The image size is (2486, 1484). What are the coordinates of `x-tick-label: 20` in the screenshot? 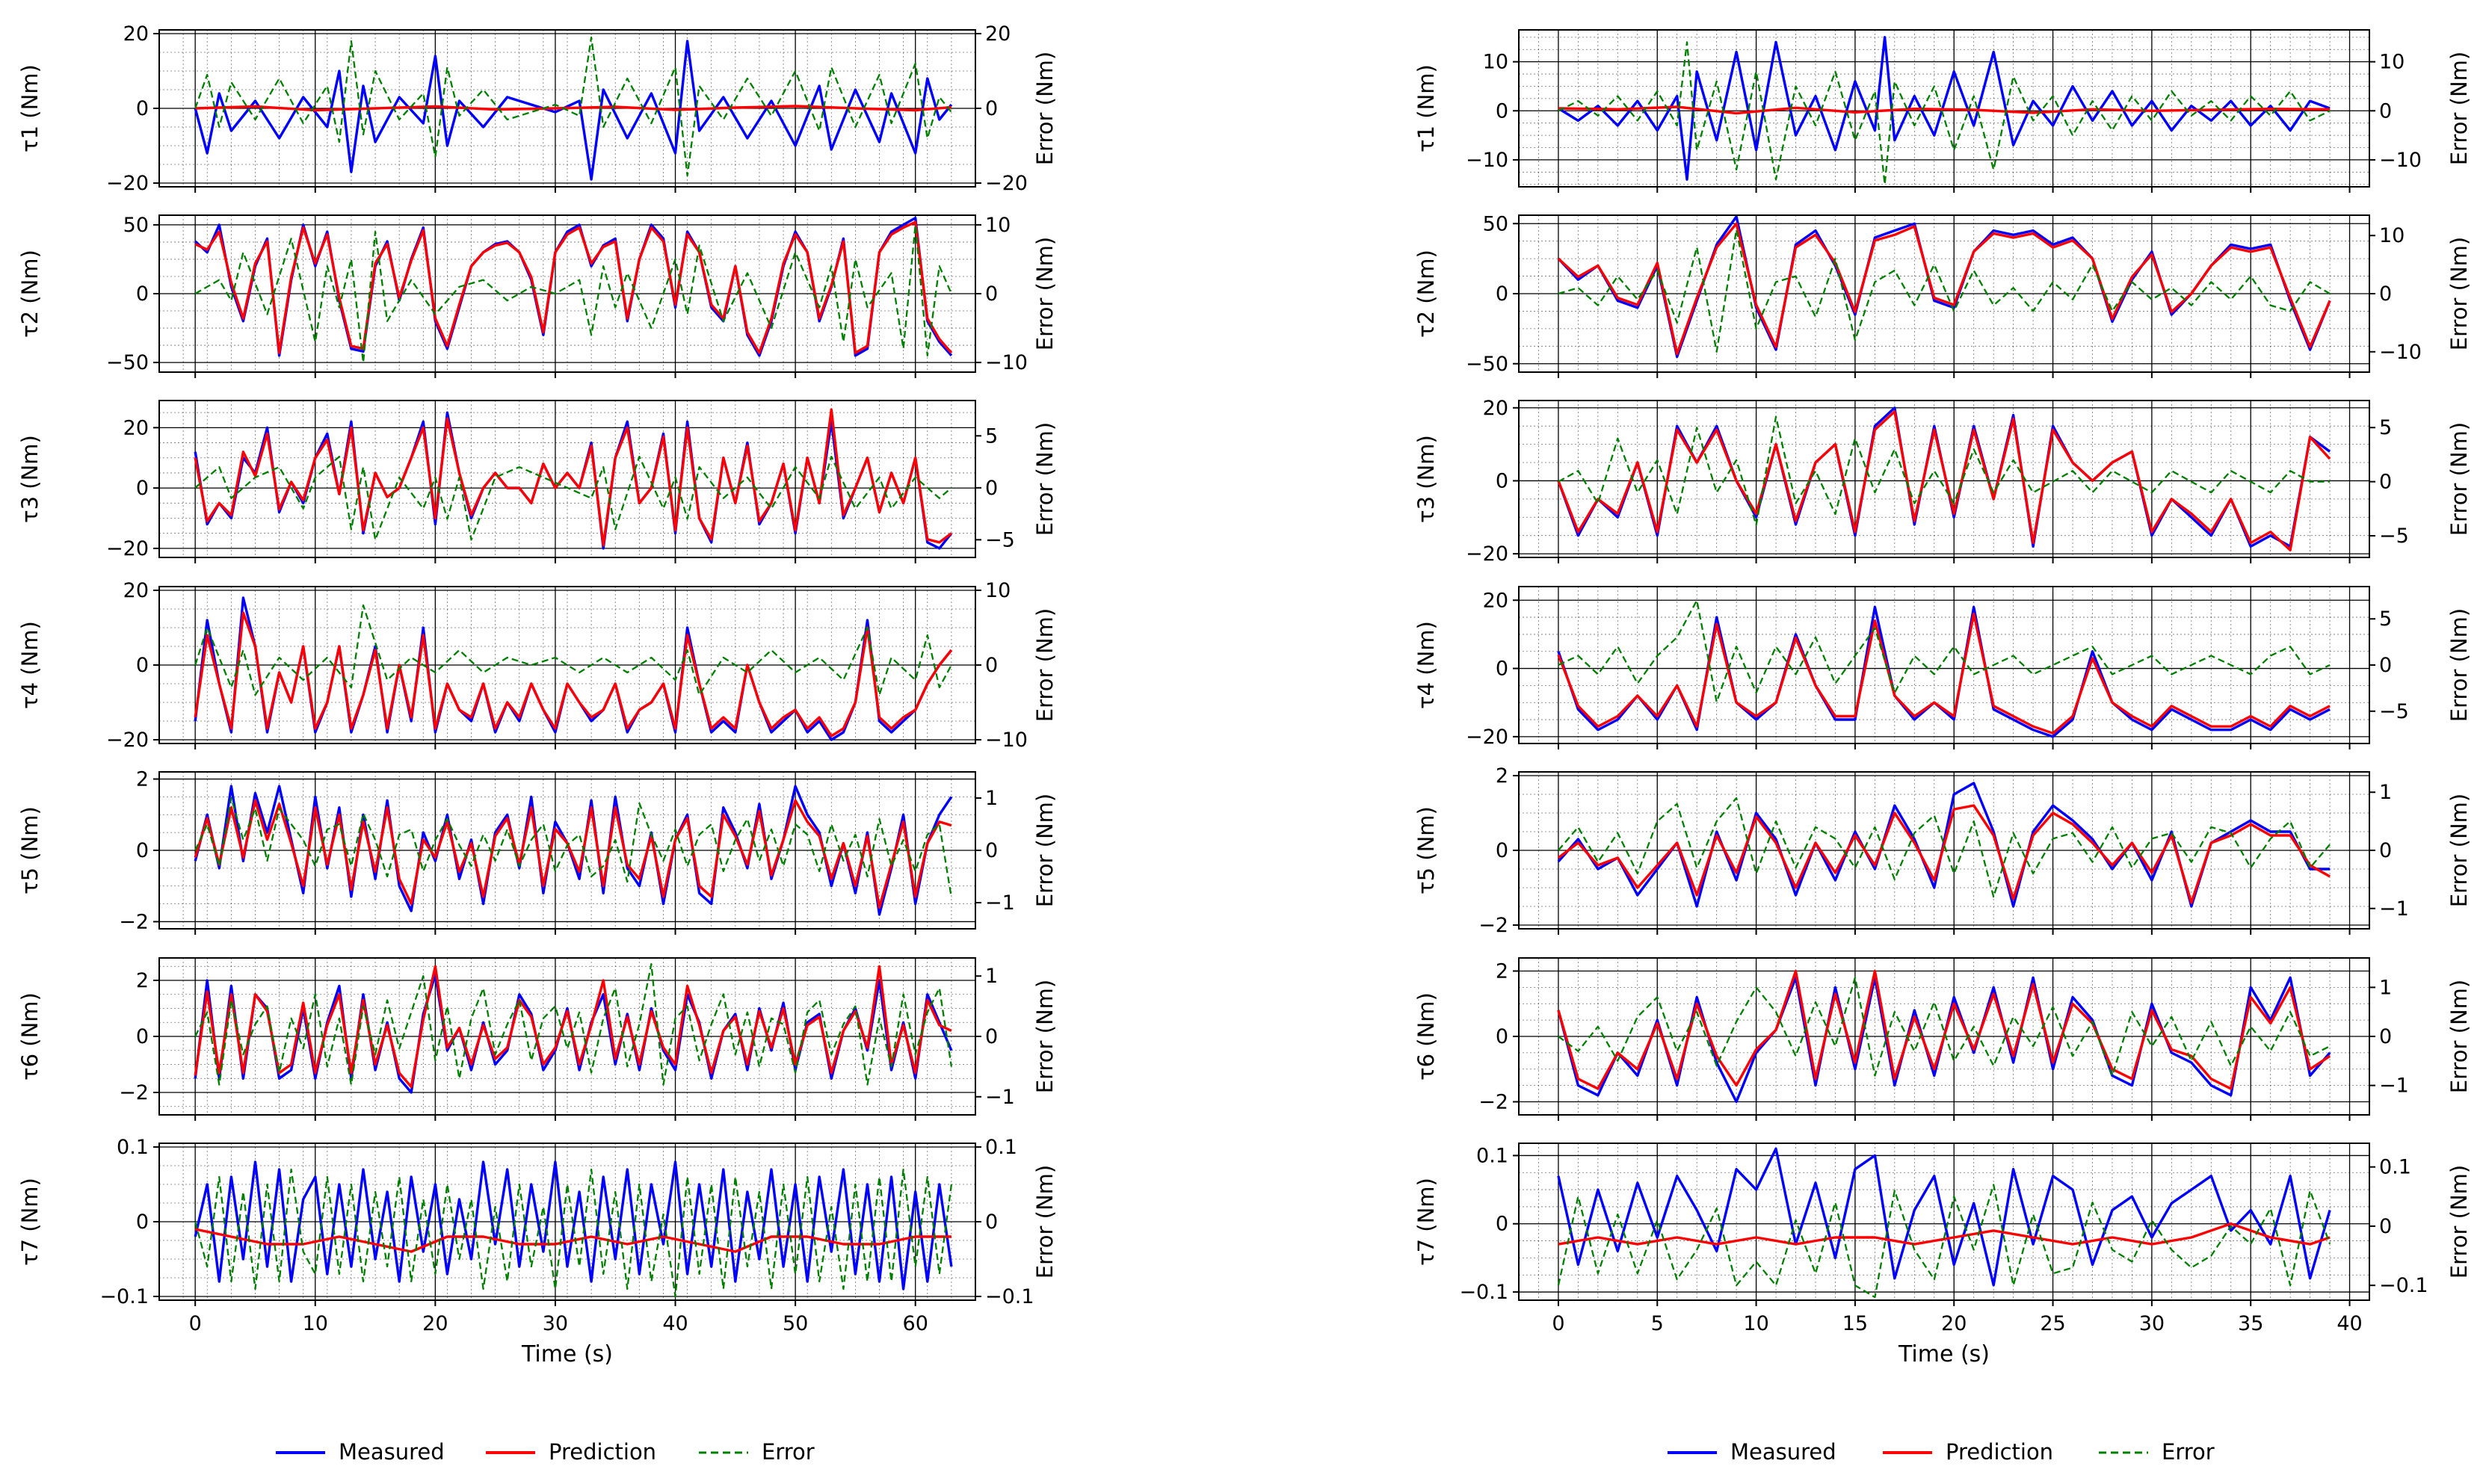 It's located at (435, 1324).